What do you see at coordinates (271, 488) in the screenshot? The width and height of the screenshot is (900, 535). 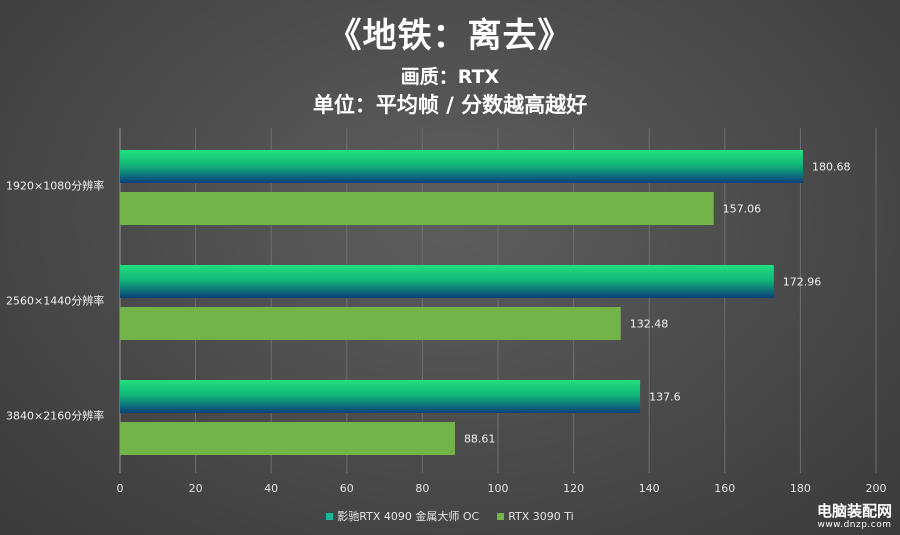 I see `x-tick-label-40: 40` at bounding box center [271, 488].